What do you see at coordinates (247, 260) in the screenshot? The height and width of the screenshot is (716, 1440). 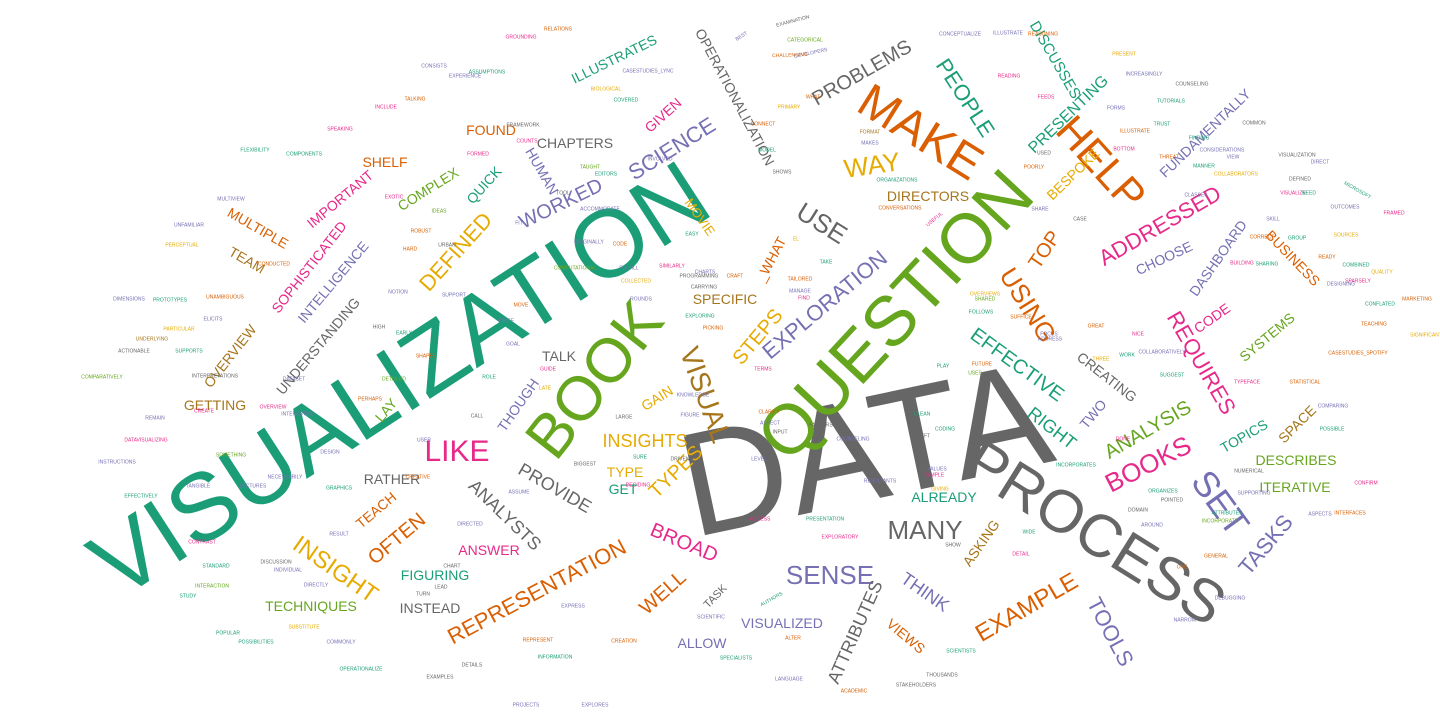 I see `cloud-word: TEAM` at bounding box center [247, 260].